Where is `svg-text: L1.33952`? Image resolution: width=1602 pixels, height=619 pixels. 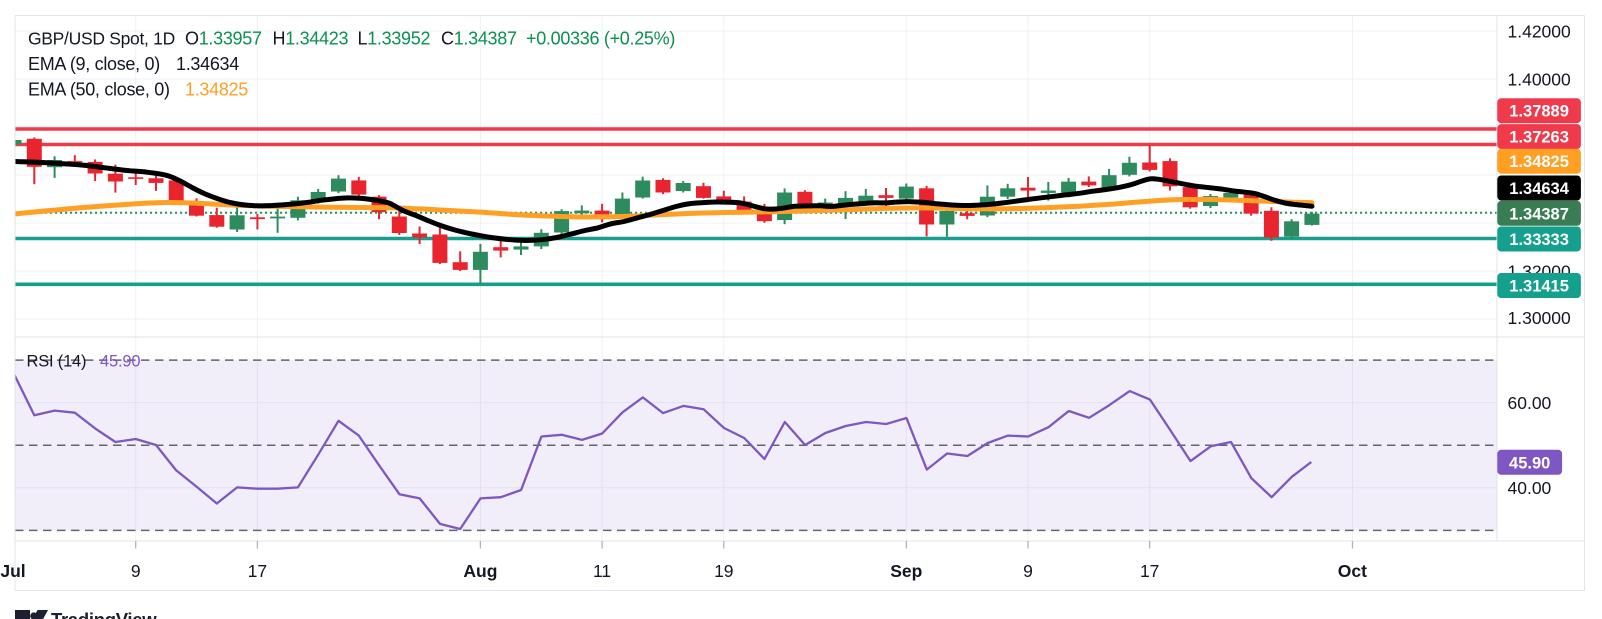 svg-text: L1.33952 is located at coordinates (394, 38).